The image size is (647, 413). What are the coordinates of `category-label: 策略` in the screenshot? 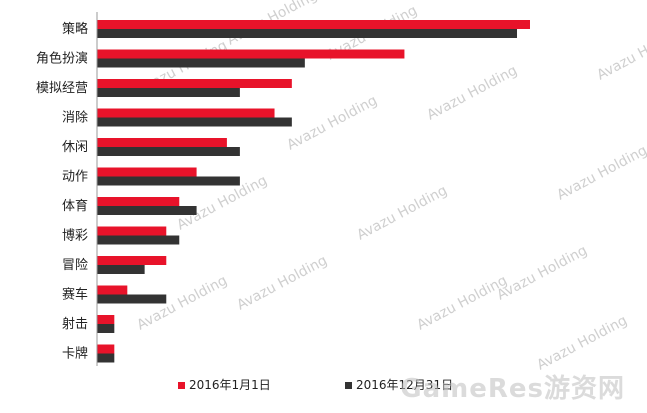 It's located at (75, 29).